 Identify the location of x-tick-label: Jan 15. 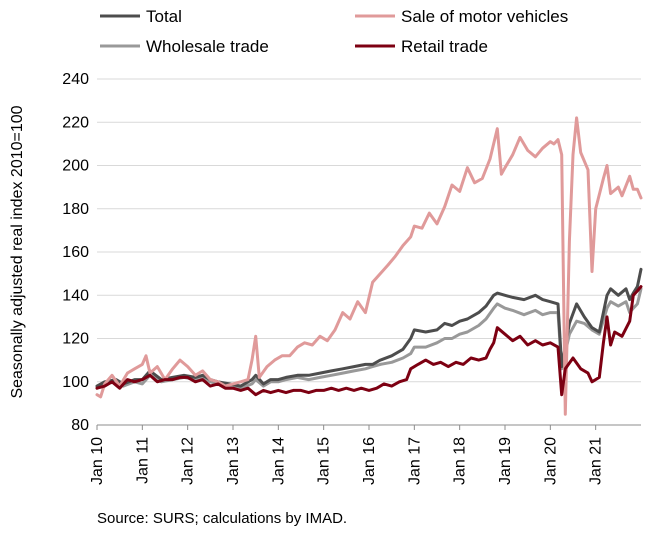
(324, 461).